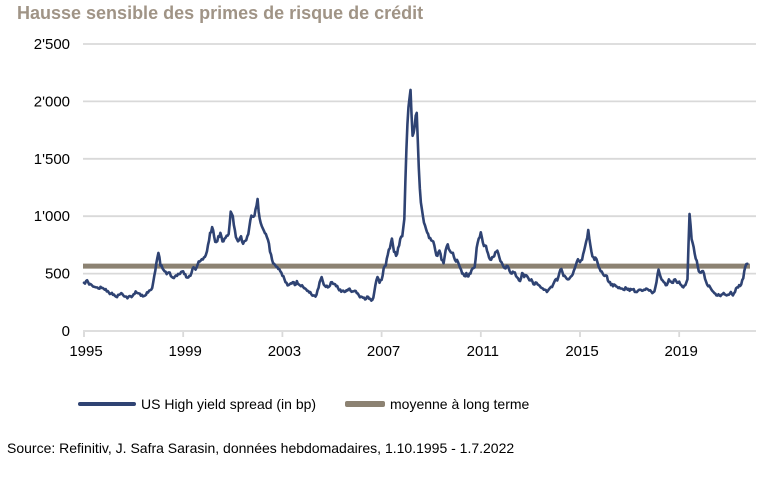 Image resolution: width=771 pixels, height=486 pixels. What do you see at coordinates (52, 159) in the screenshot?
I see `y-tick-label: 1'500` at bounding box center [52, 159].